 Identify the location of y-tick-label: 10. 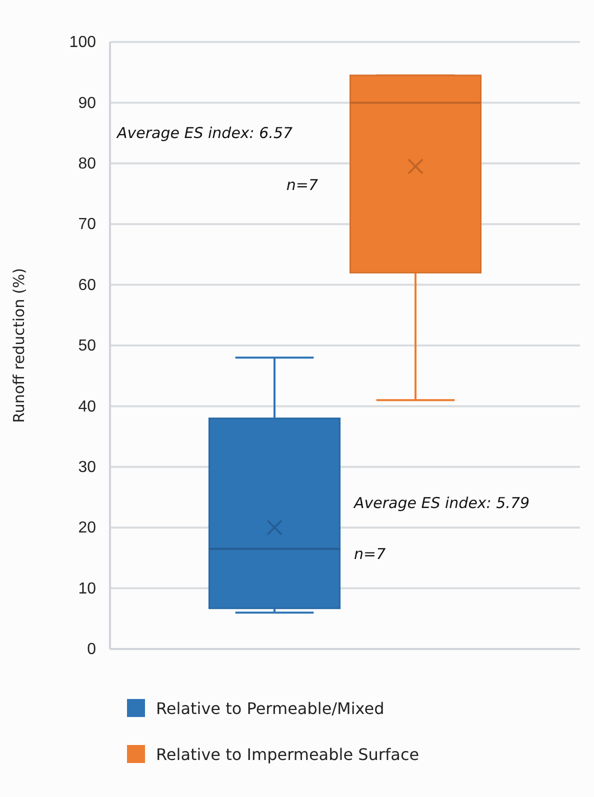
(87, 589).